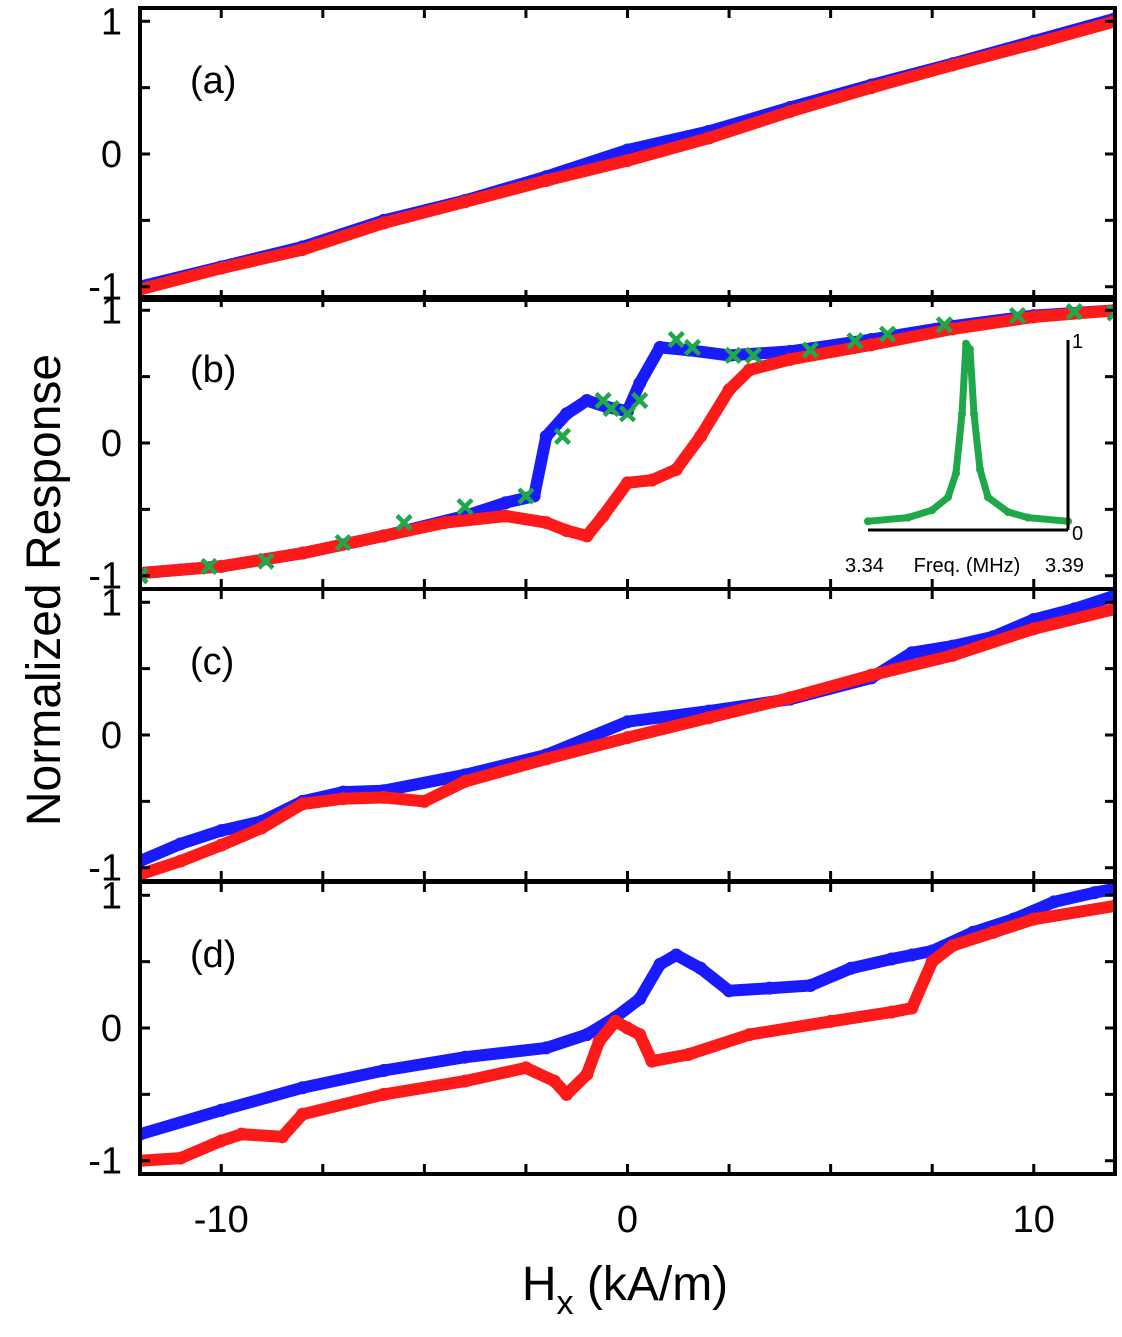  What do you see at coordinates (565, 1303) in the screenshot?
I see `x-axis-label-sub: x` at bounding box center [565, 1303].